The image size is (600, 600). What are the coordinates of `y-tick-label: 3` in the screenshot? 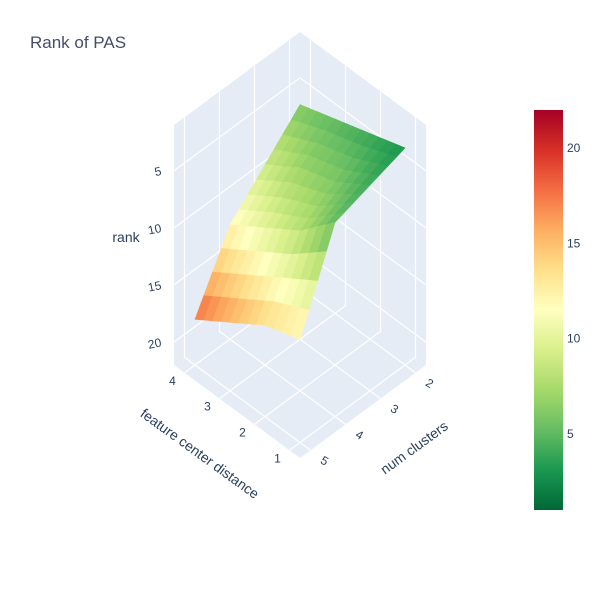 It's located at (394, 409).